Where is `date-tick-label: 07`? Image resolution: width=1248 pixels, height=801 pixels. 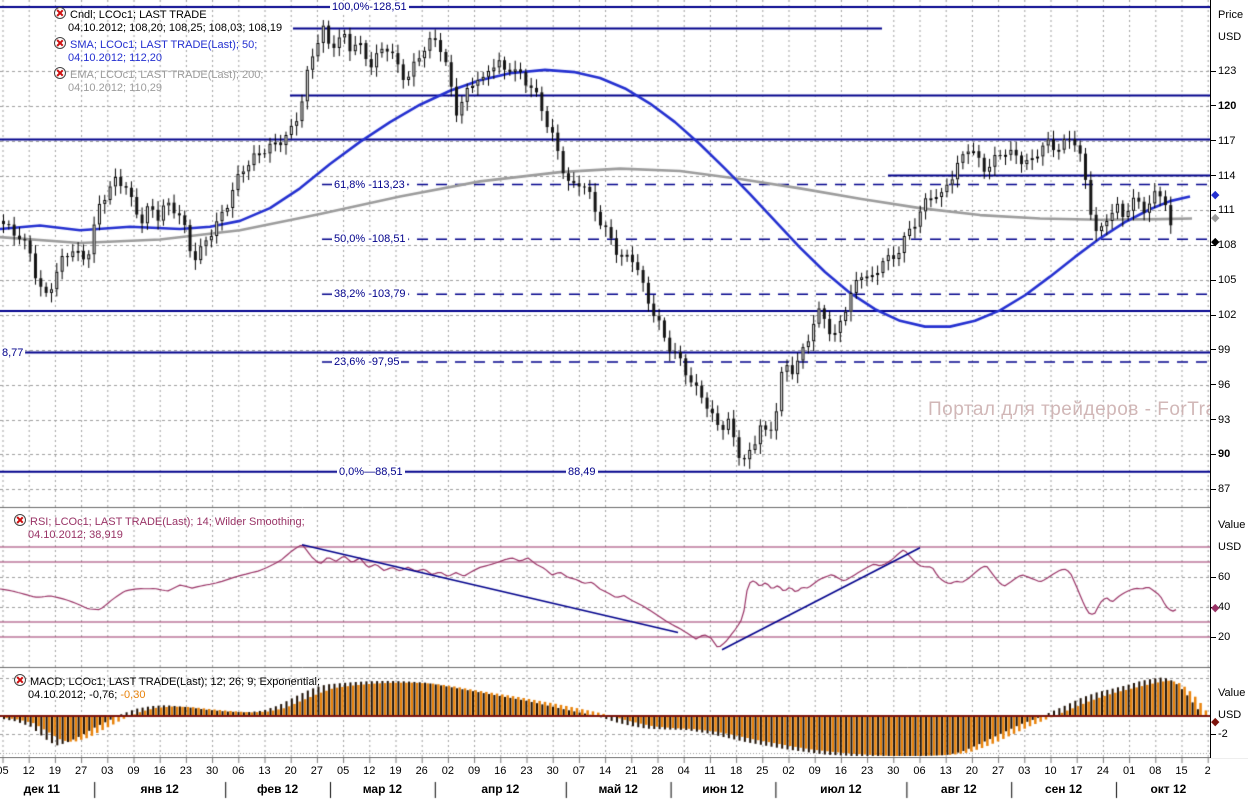 date-tick-label: 07 is located at coordinates (579, 771).